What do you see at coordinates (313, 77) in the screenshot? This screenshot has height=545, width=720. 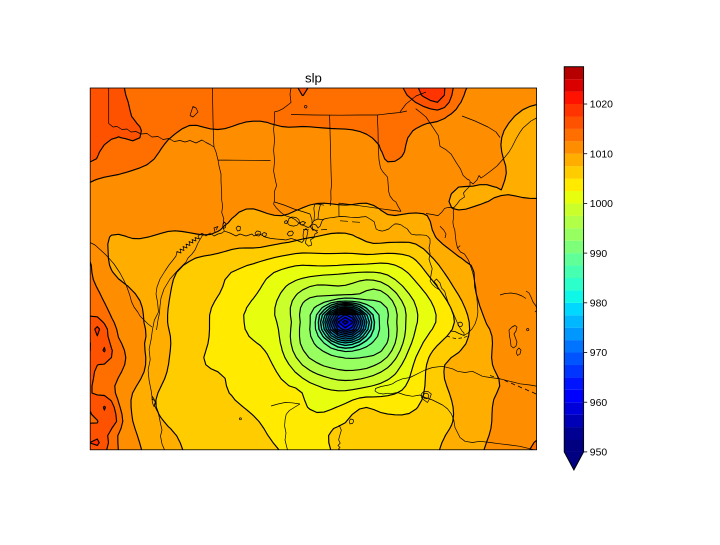 I see `svg-text: slp` at bounding box center [313, 77].